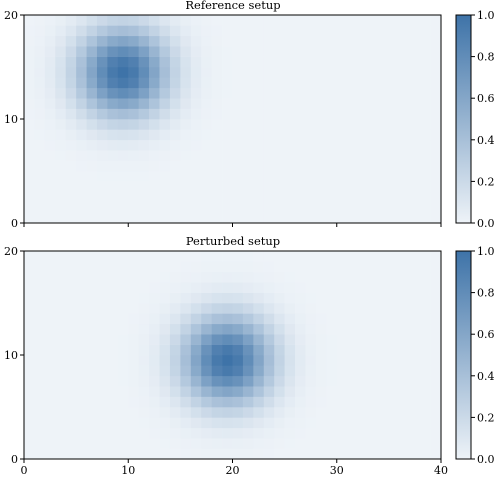 This screenshot has width=504, height=478. Describe the element at coordinates (486, 15) in the screenshot. I see `colorbar-tick-label: 1.0` at that location.